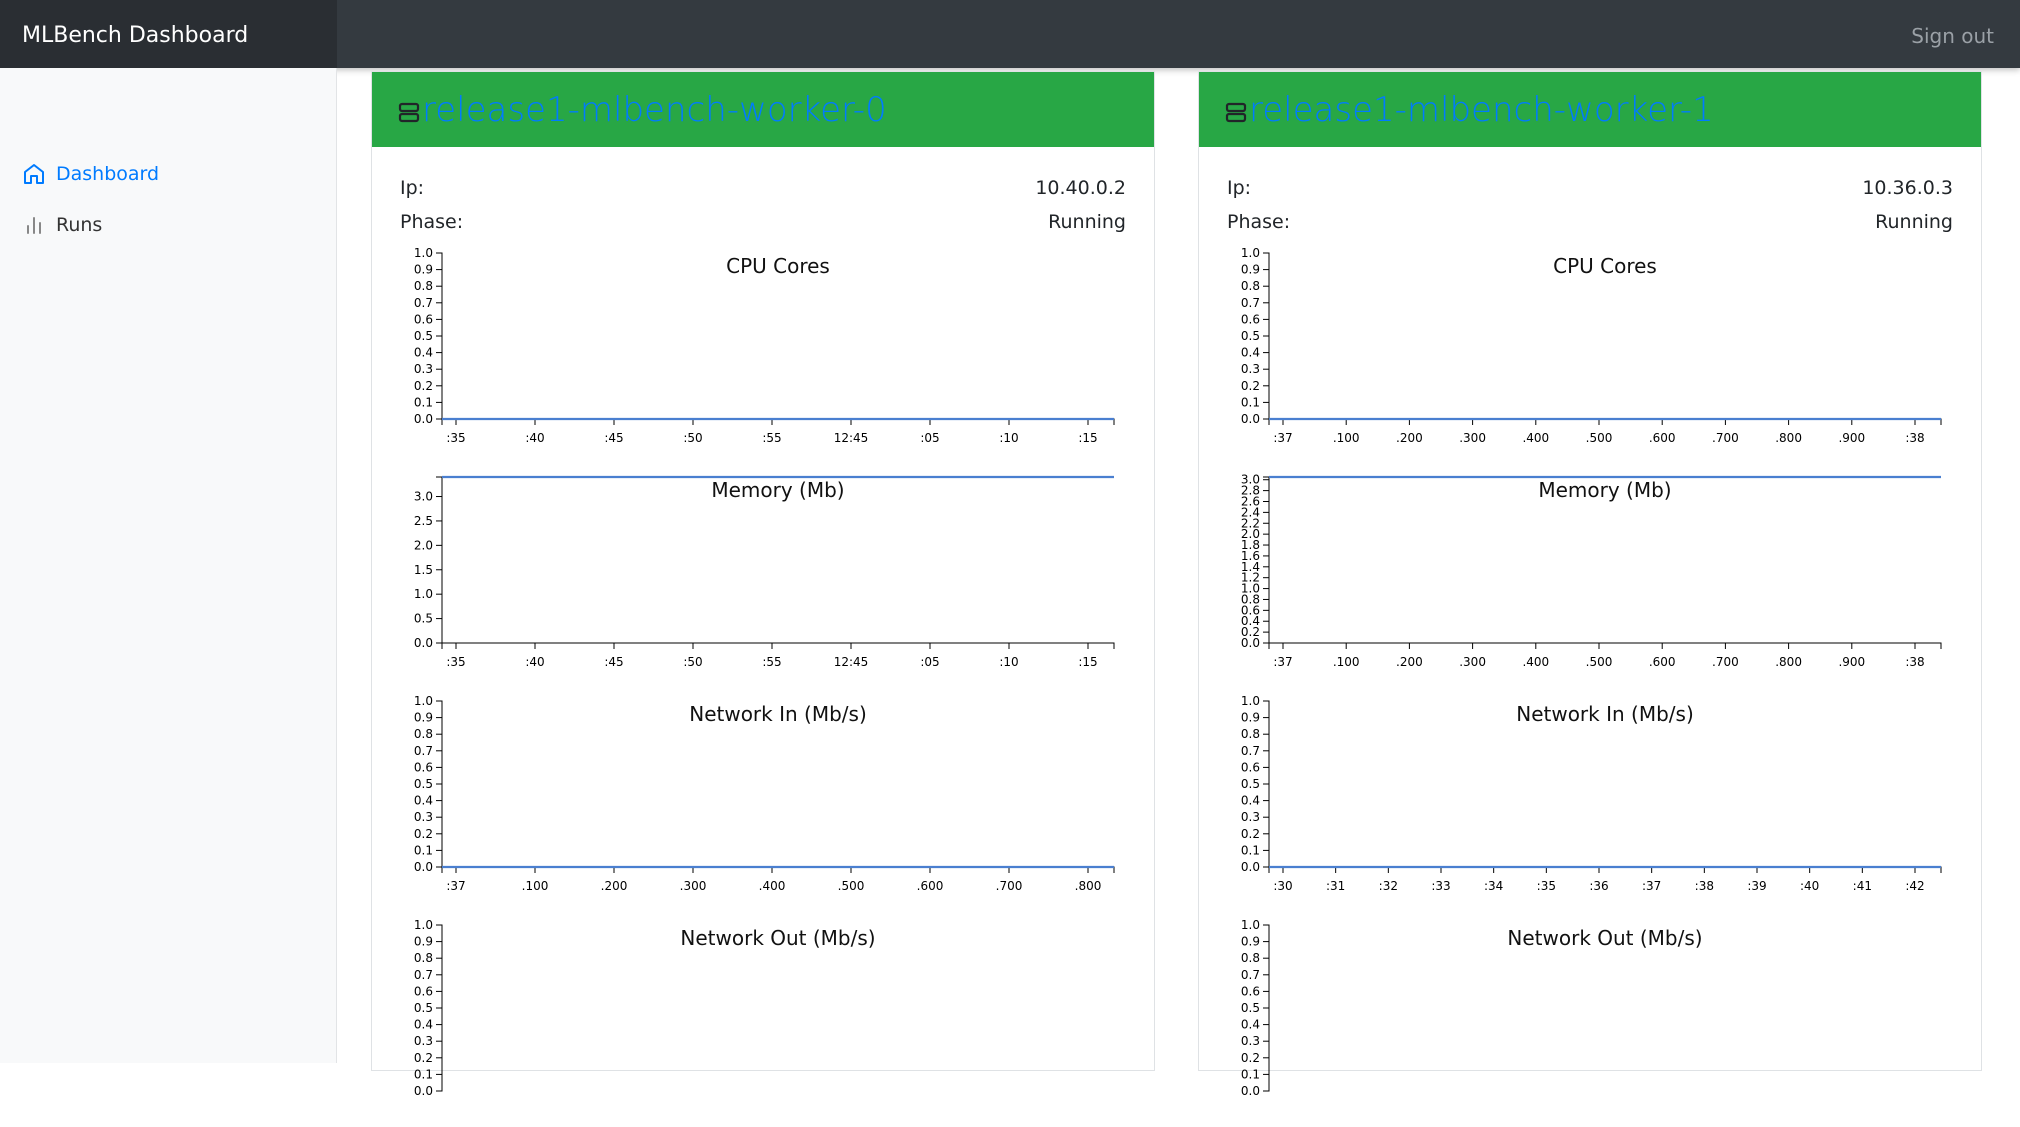 This screenshot has height=1127, width=2020. I want to click on chart-title: CPU Cores, so click(1605, 266).